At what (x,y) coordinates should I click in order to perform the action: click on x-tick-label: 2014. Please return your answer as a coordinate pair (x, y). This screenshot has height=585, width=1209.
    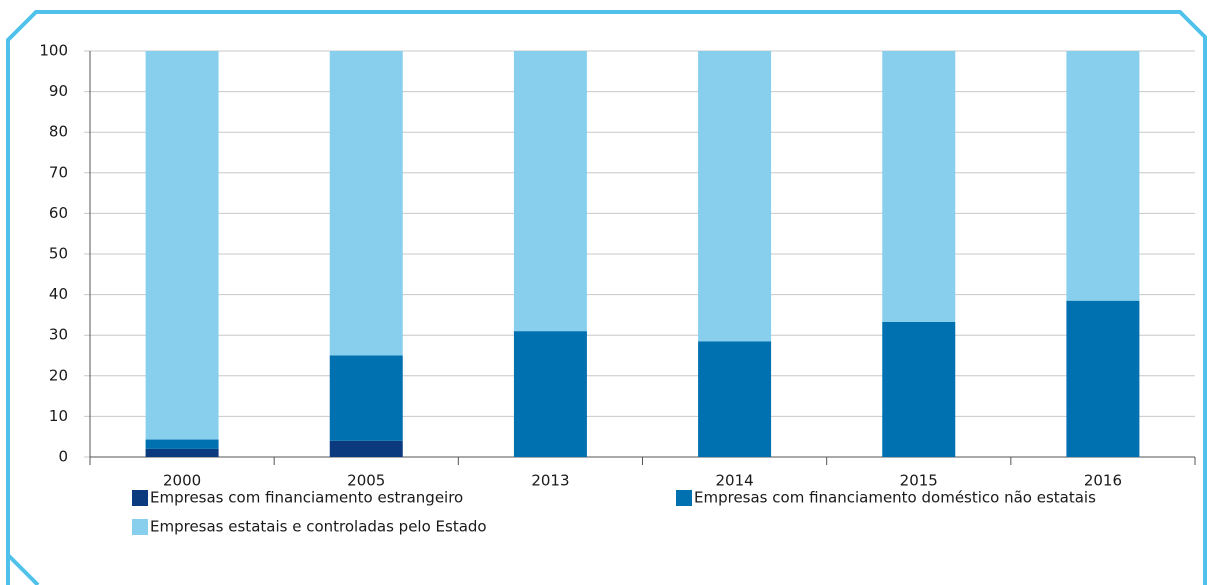
    Looking at the image, I should click on (734, 481).